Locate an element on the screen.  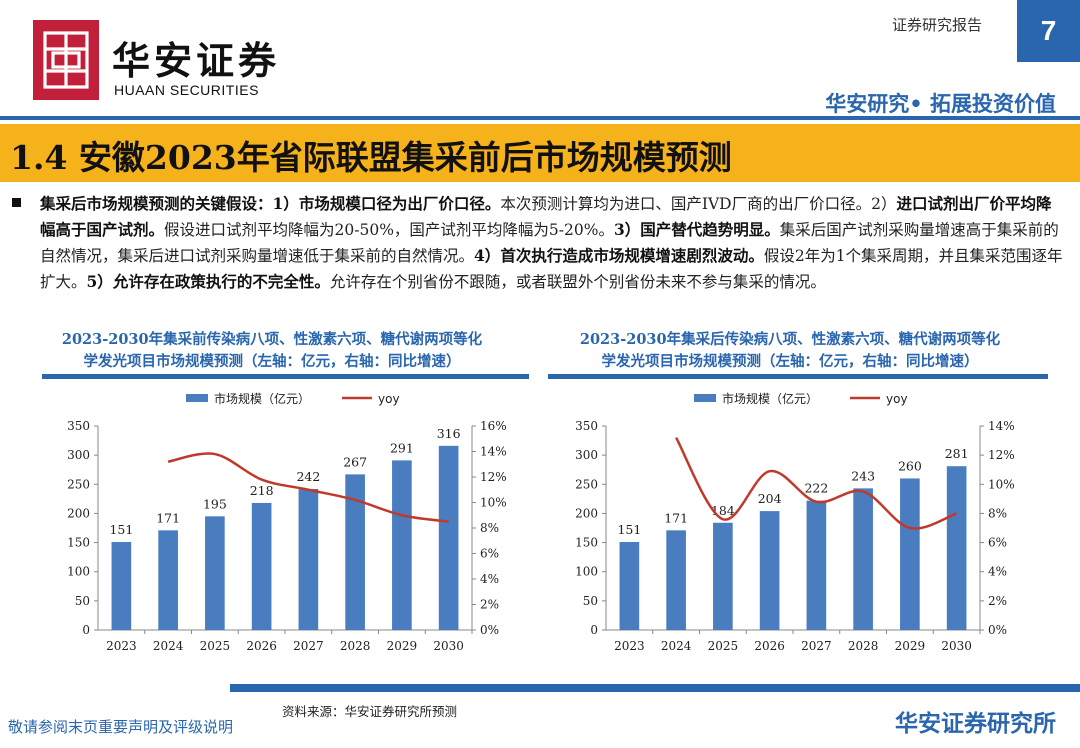
p2-num: 2） is located at coordinates (884, 204).